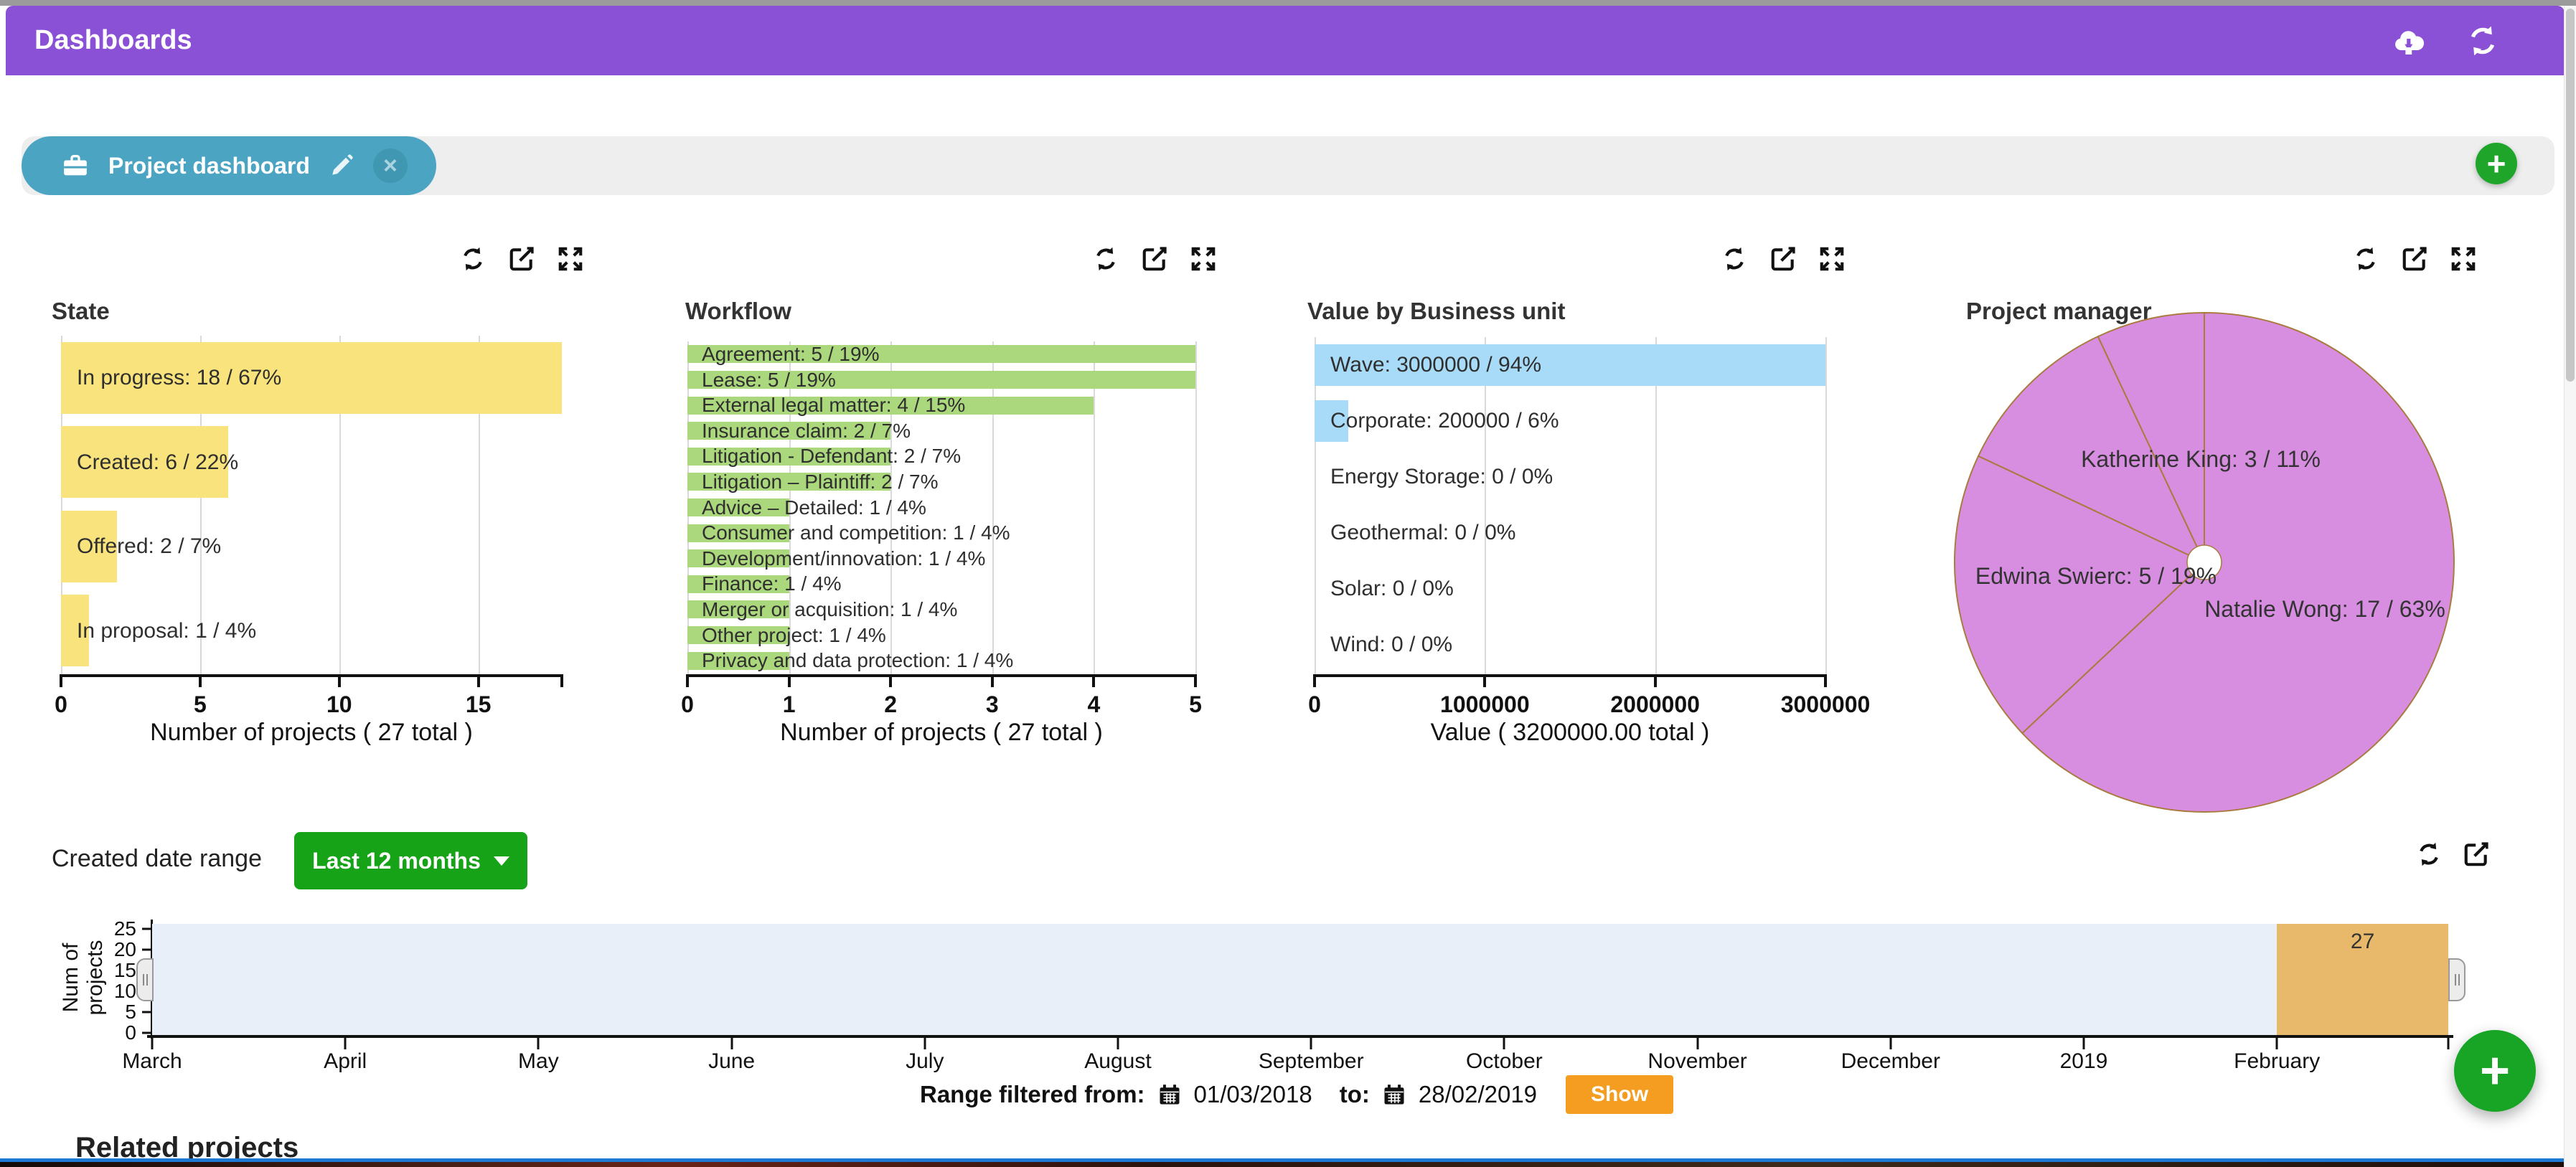 The height and width of the screenshot is (1167, 2576). Describe the element at coordinates (1288, 3) in the screenshot. I see `window-edge` at that location.